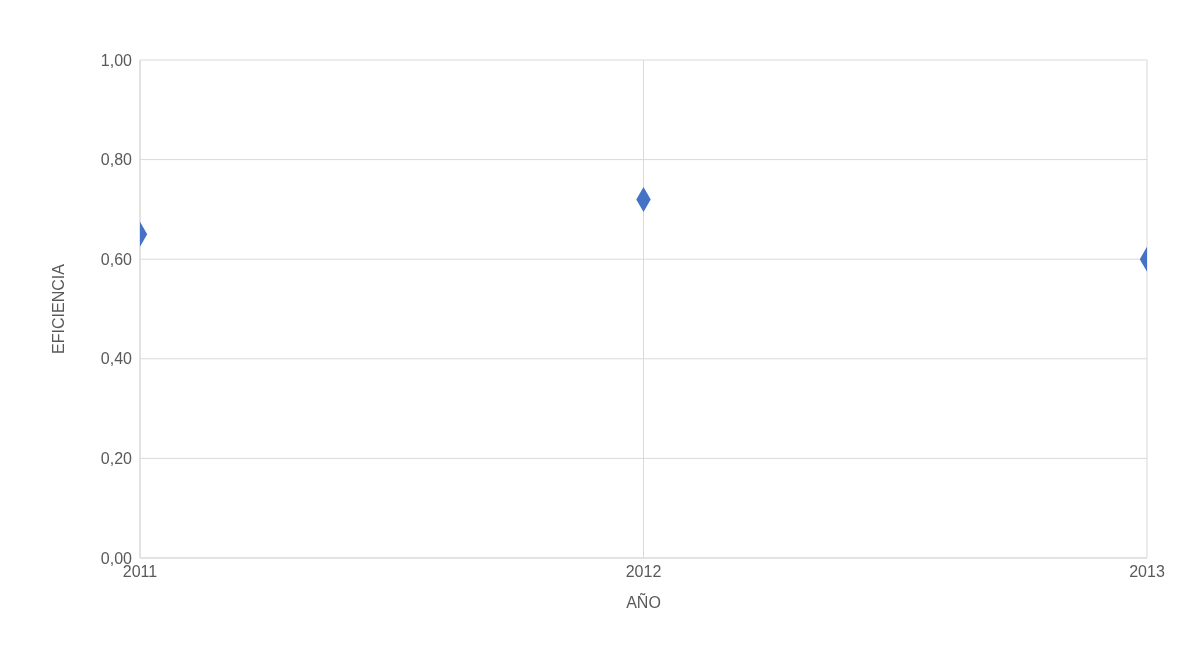 Image resolution: width=1196 pixels, height=645 pixels. Describe the element at coordinates (116, 60) in the screenshot. I see `y-tick-label: 1,00` at that location.